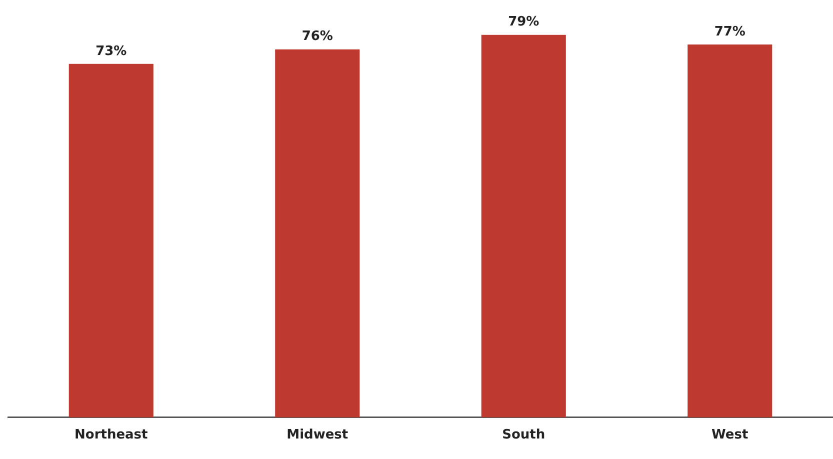  I want to click on data-label: 77%, so click(730, 32).